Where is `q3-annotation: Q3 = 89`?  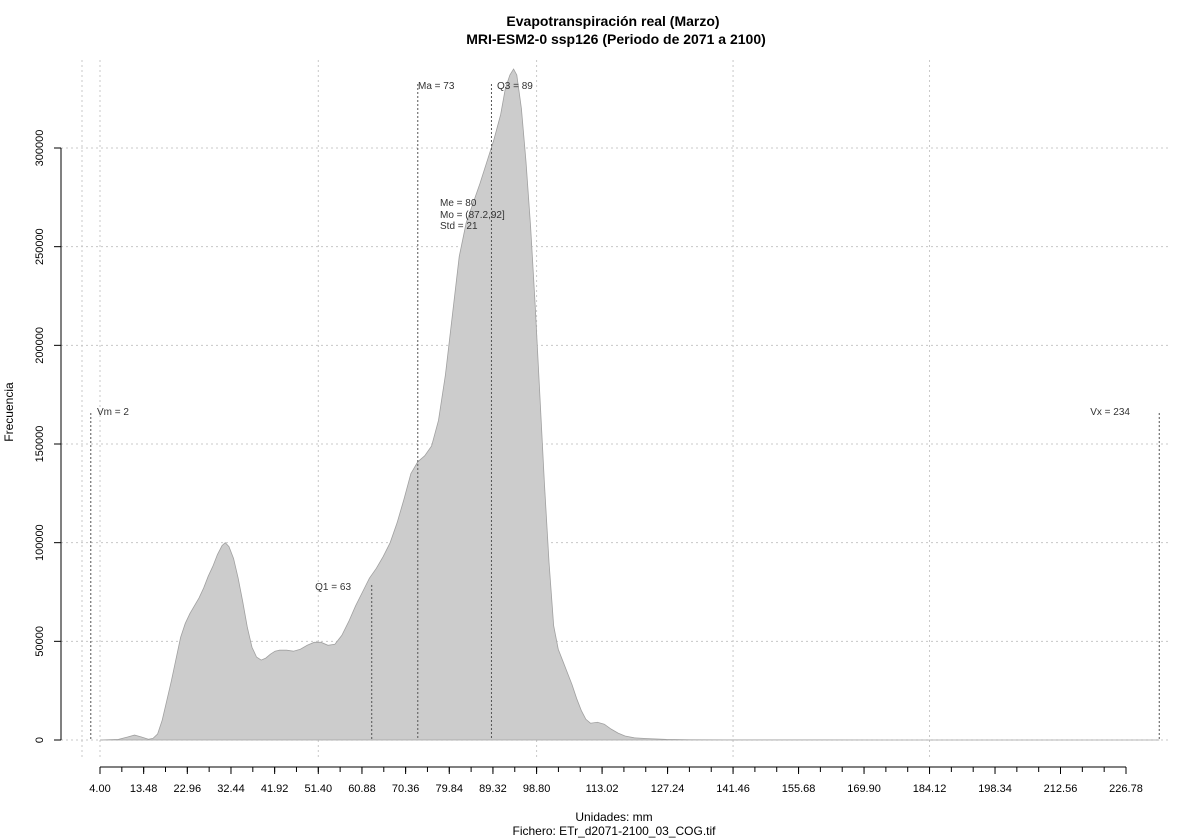
q3-annotation: Q3 = 89 is located at coordinates (515, 86).